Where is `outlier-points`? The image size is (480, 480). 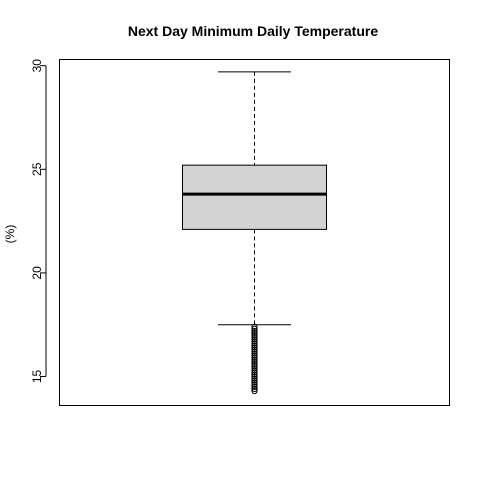 outlier-points is located at coordinates (254, 359).